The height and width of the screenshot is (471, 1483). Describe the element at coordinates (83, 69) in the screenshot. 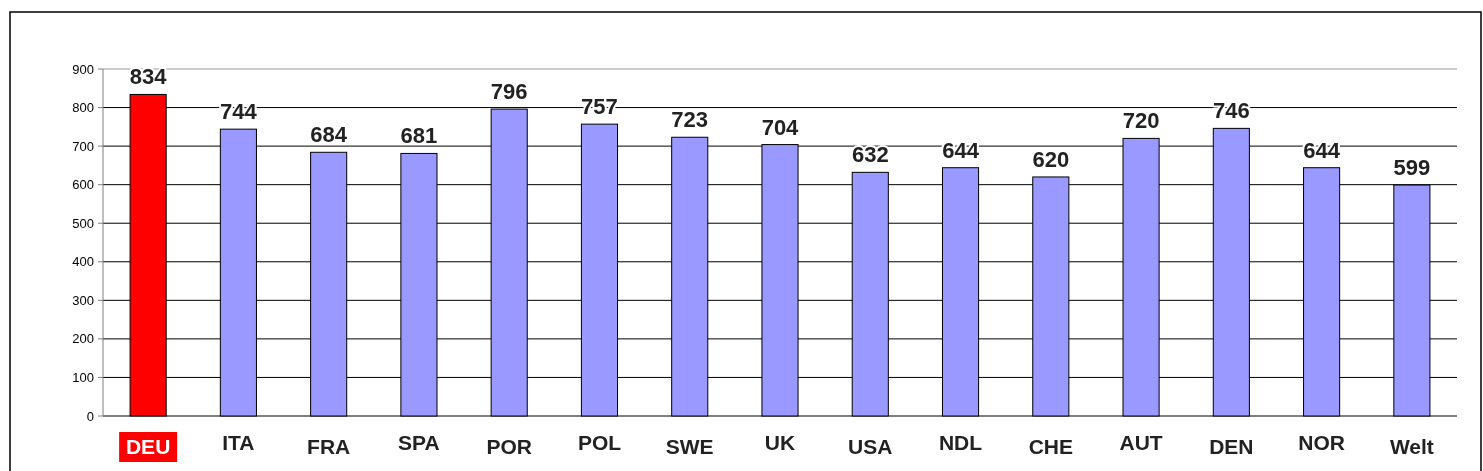

I see `y-tick-label: 900` at that location.